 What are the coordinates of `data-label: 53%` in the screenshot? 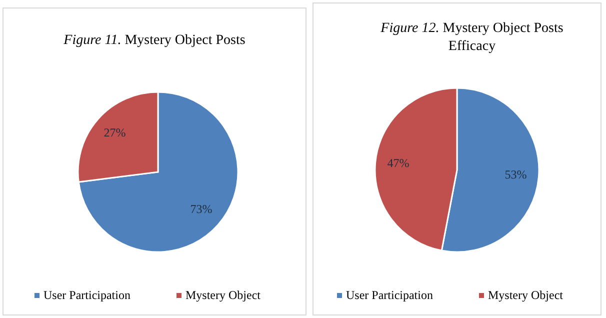 It's located at (515, 174).